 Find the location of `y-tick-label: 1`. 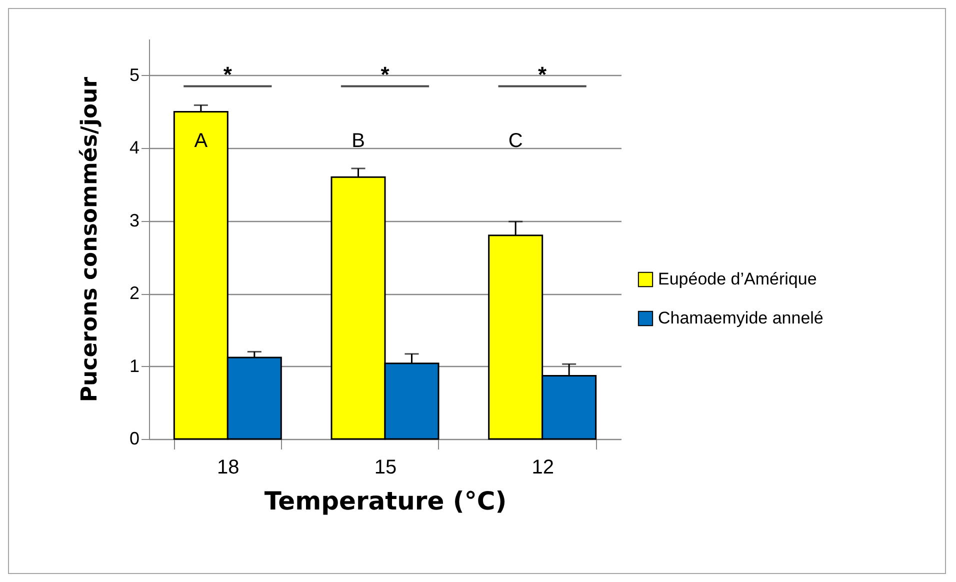

y-tick-label: 1 is located at coordinates (134, 366).